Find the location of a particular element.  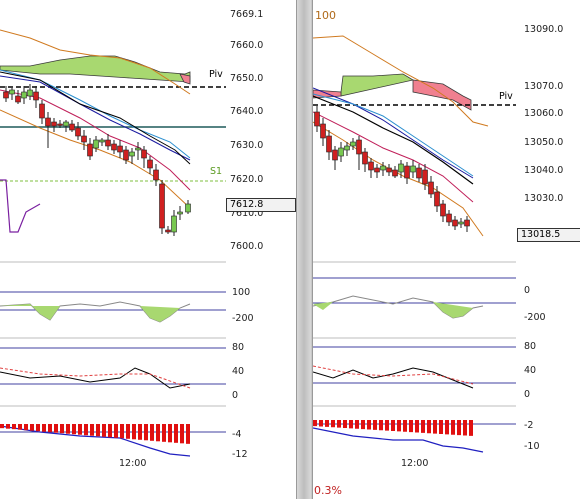

right-price-tick: 13090.0 is located at coordinates (544, 29).